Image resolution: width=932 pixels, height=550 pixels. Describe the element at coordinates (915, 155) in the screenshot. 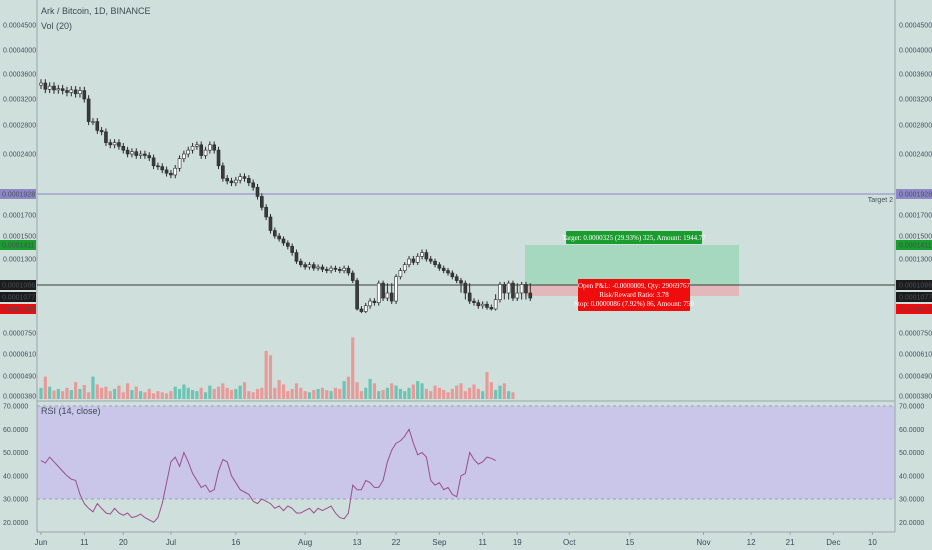

I see `price-tick-right-5: 0.0002400` at that location.